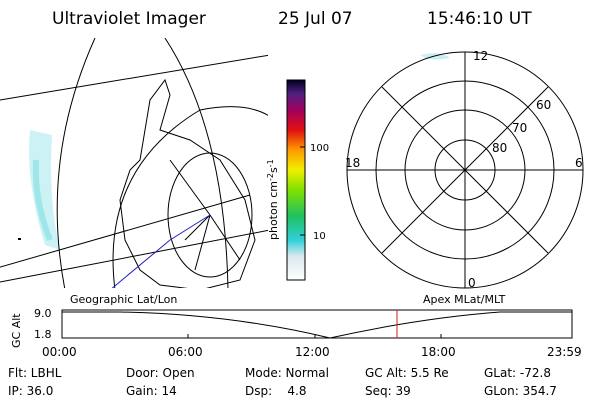  What do you see at coordinates (319, 236) in the screenshot?
I see `colorbar-tick-label: 10` at bounding box center [319, 236].